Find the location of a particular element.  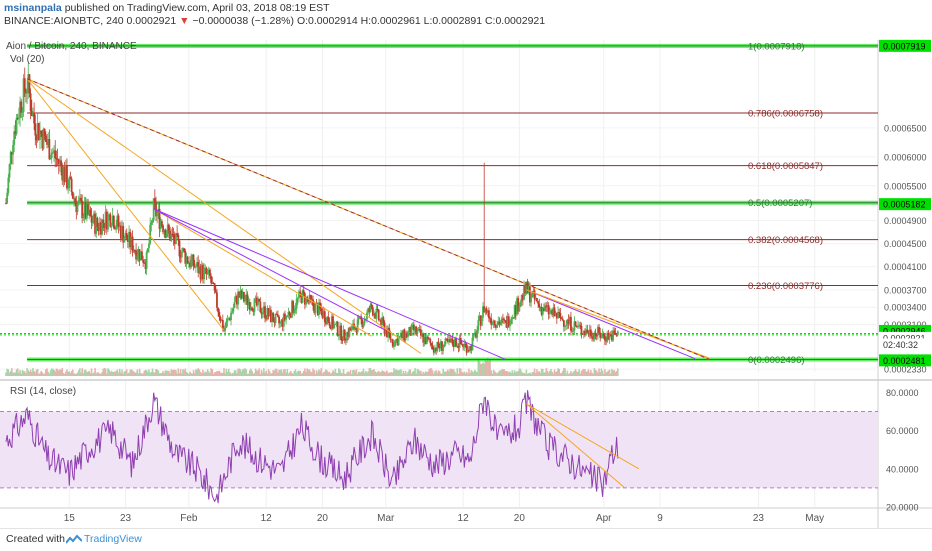

fib-level-label: 0.786(0.0006758) is located at coordinates (785, 113).